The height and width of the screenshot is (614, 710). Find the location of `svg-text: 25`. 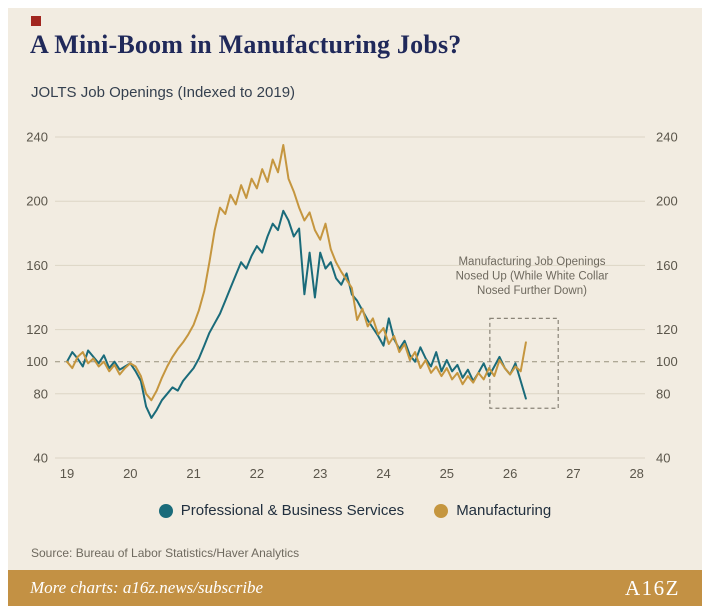

svg-text: 25 is located at coordinates (447, 473).